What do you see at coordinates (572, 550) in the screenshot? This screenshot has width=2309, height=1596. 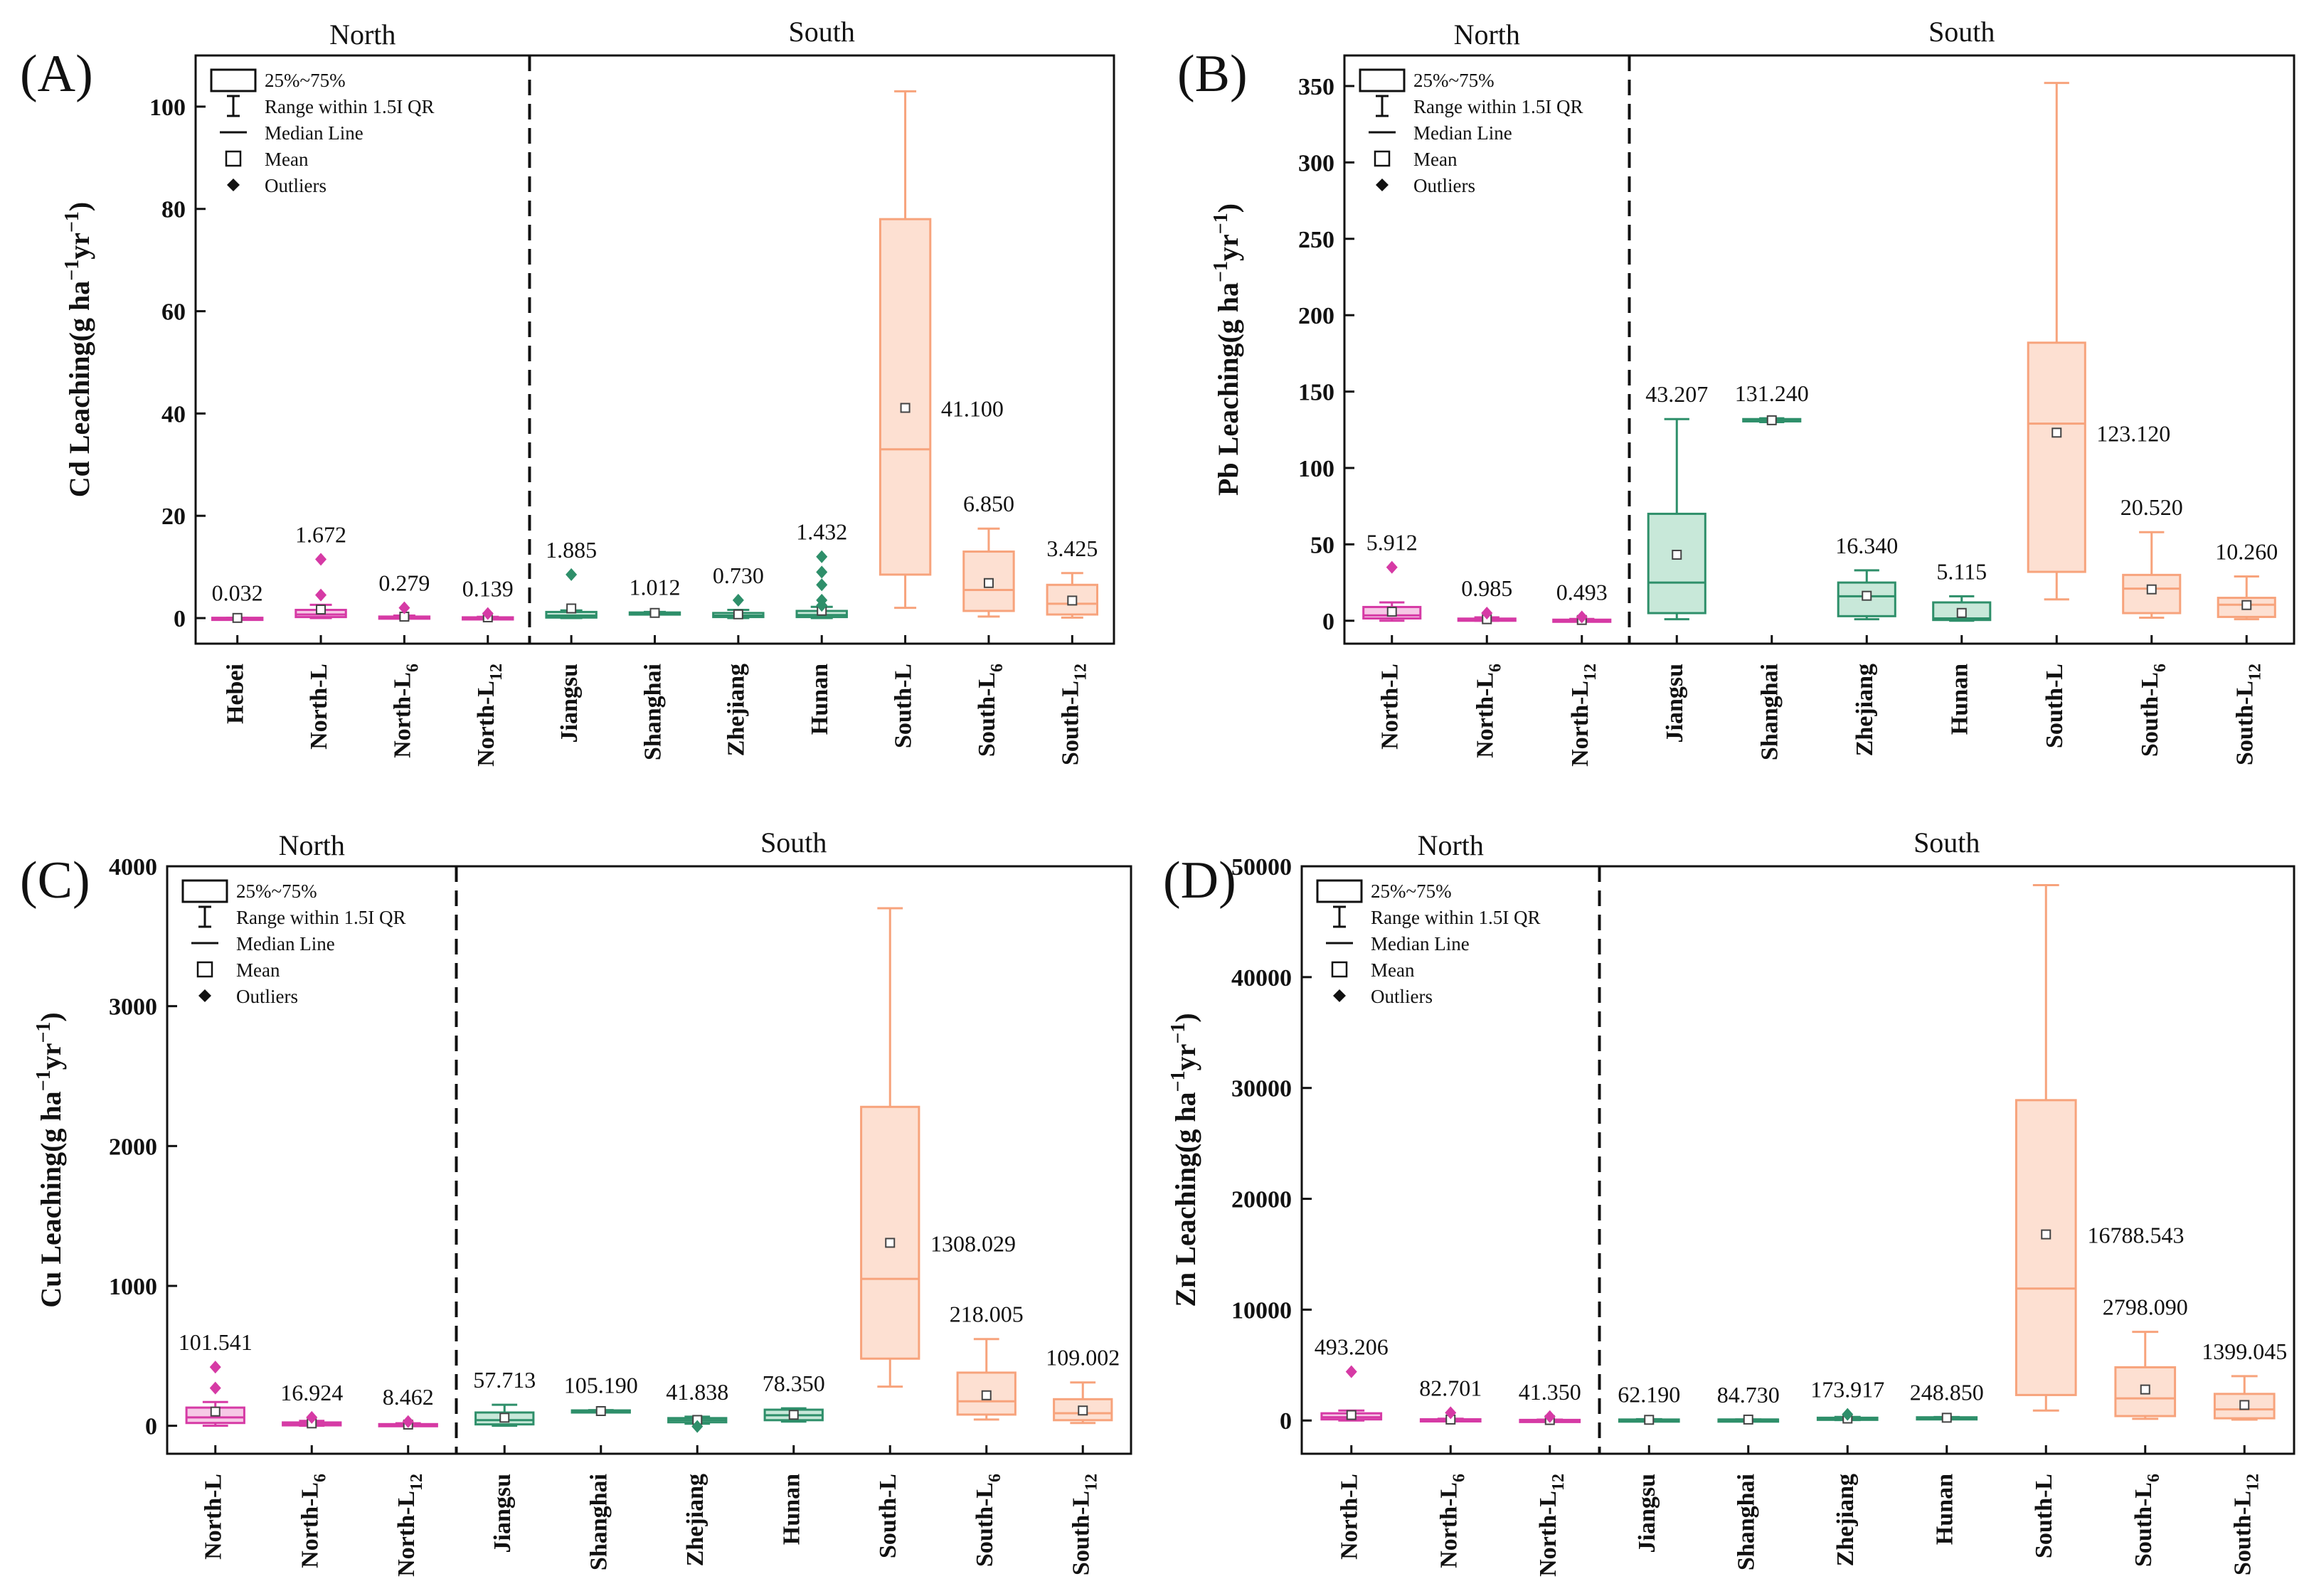 I see `mean-value-label: 1.885` at bounding box center [572, 550].